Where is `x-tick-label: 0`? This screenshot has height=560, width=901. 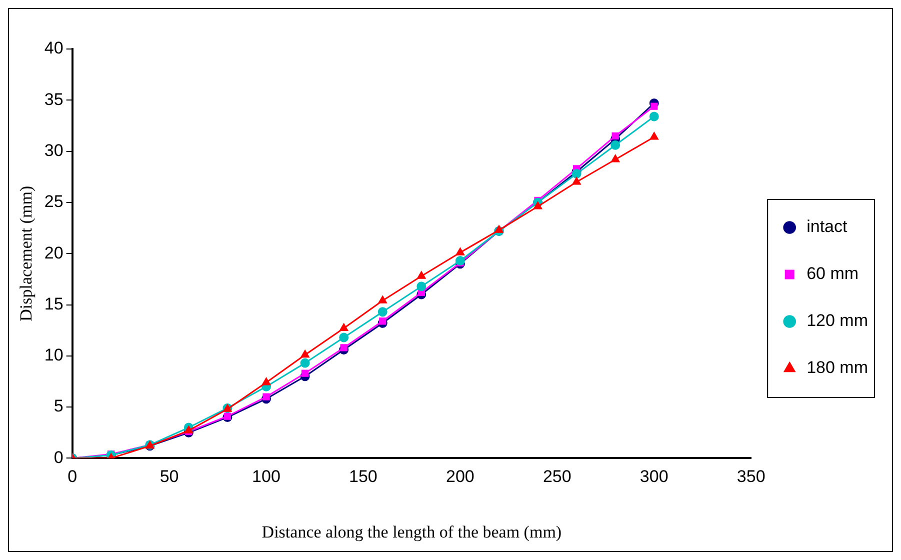
x-tick-label: 0 is located at coordinates (73, 476).